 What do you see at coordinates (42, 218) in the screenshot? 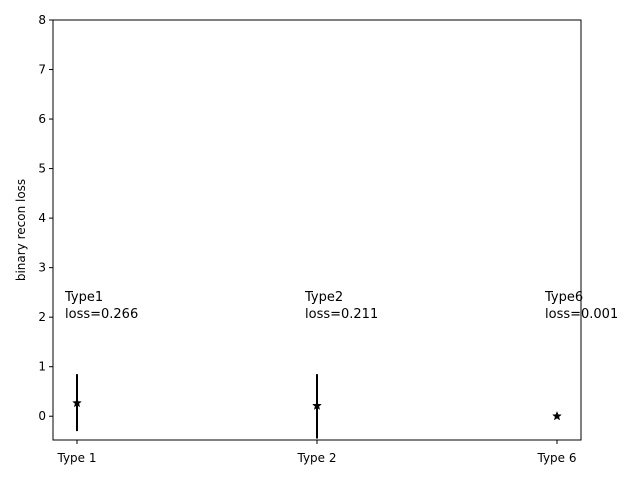
I see `y-tick-label-4: 4` at bounding box center [42, 218].